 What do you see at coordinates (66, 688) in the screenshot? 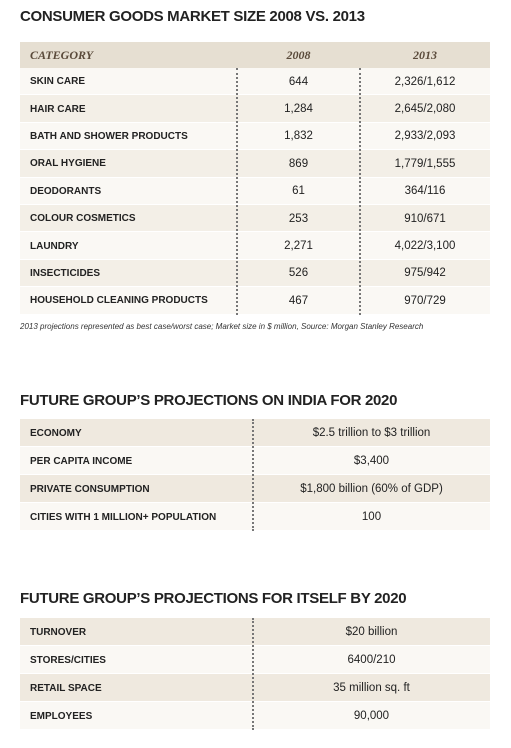
I see `label-cell: RETAIL SPACE` at bounding box center [66, 688].